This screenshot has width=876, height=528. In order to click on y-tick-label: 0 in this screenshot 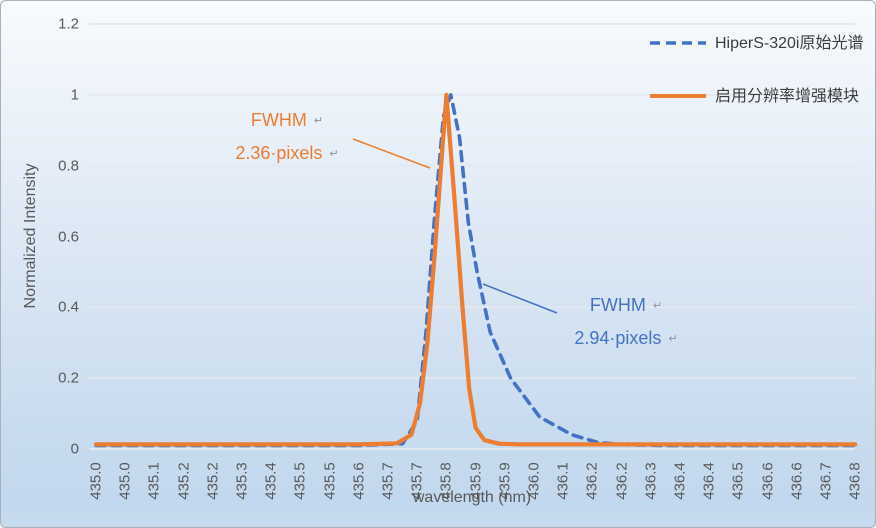, I will do `click(74, 449)`.